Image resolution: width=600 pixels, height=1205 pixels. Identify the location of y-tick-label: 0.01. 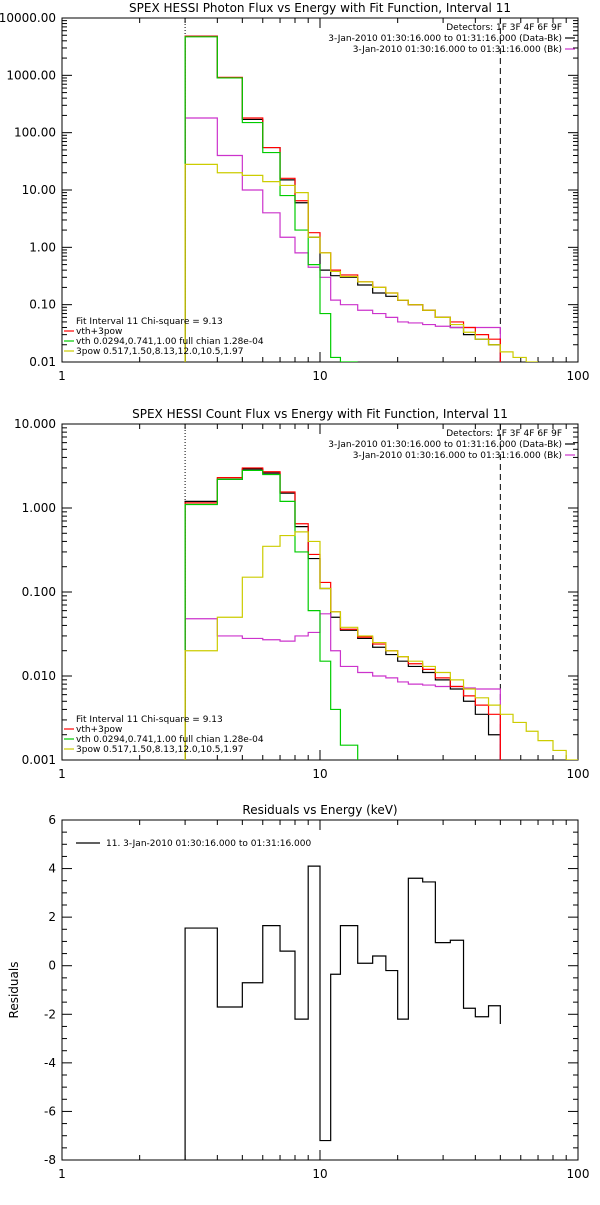
(42, 362).